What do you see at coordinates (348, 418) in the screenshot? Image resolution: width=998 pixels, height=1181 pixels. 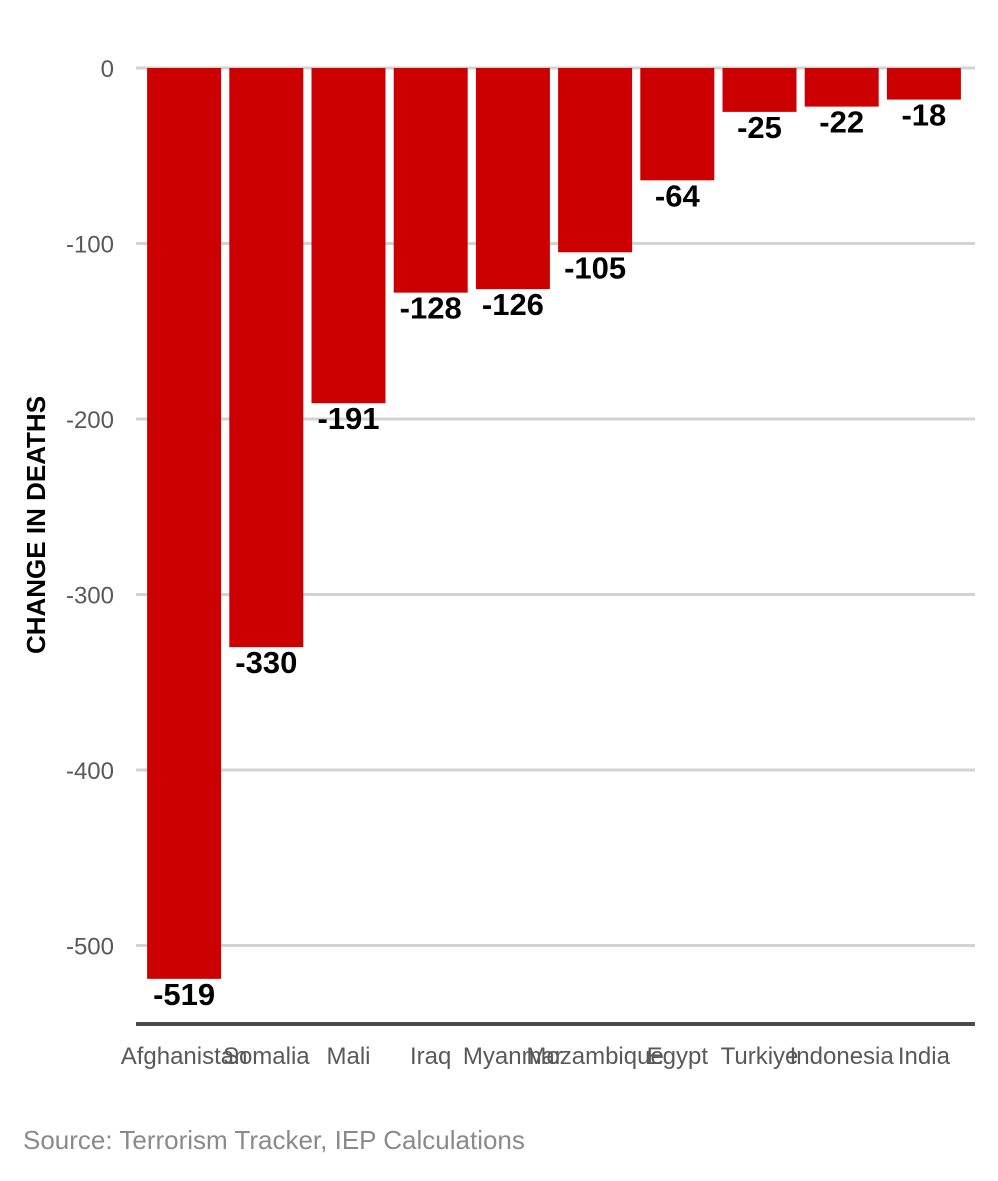 I see `data-label: -191` at bounding box center [348, 418].